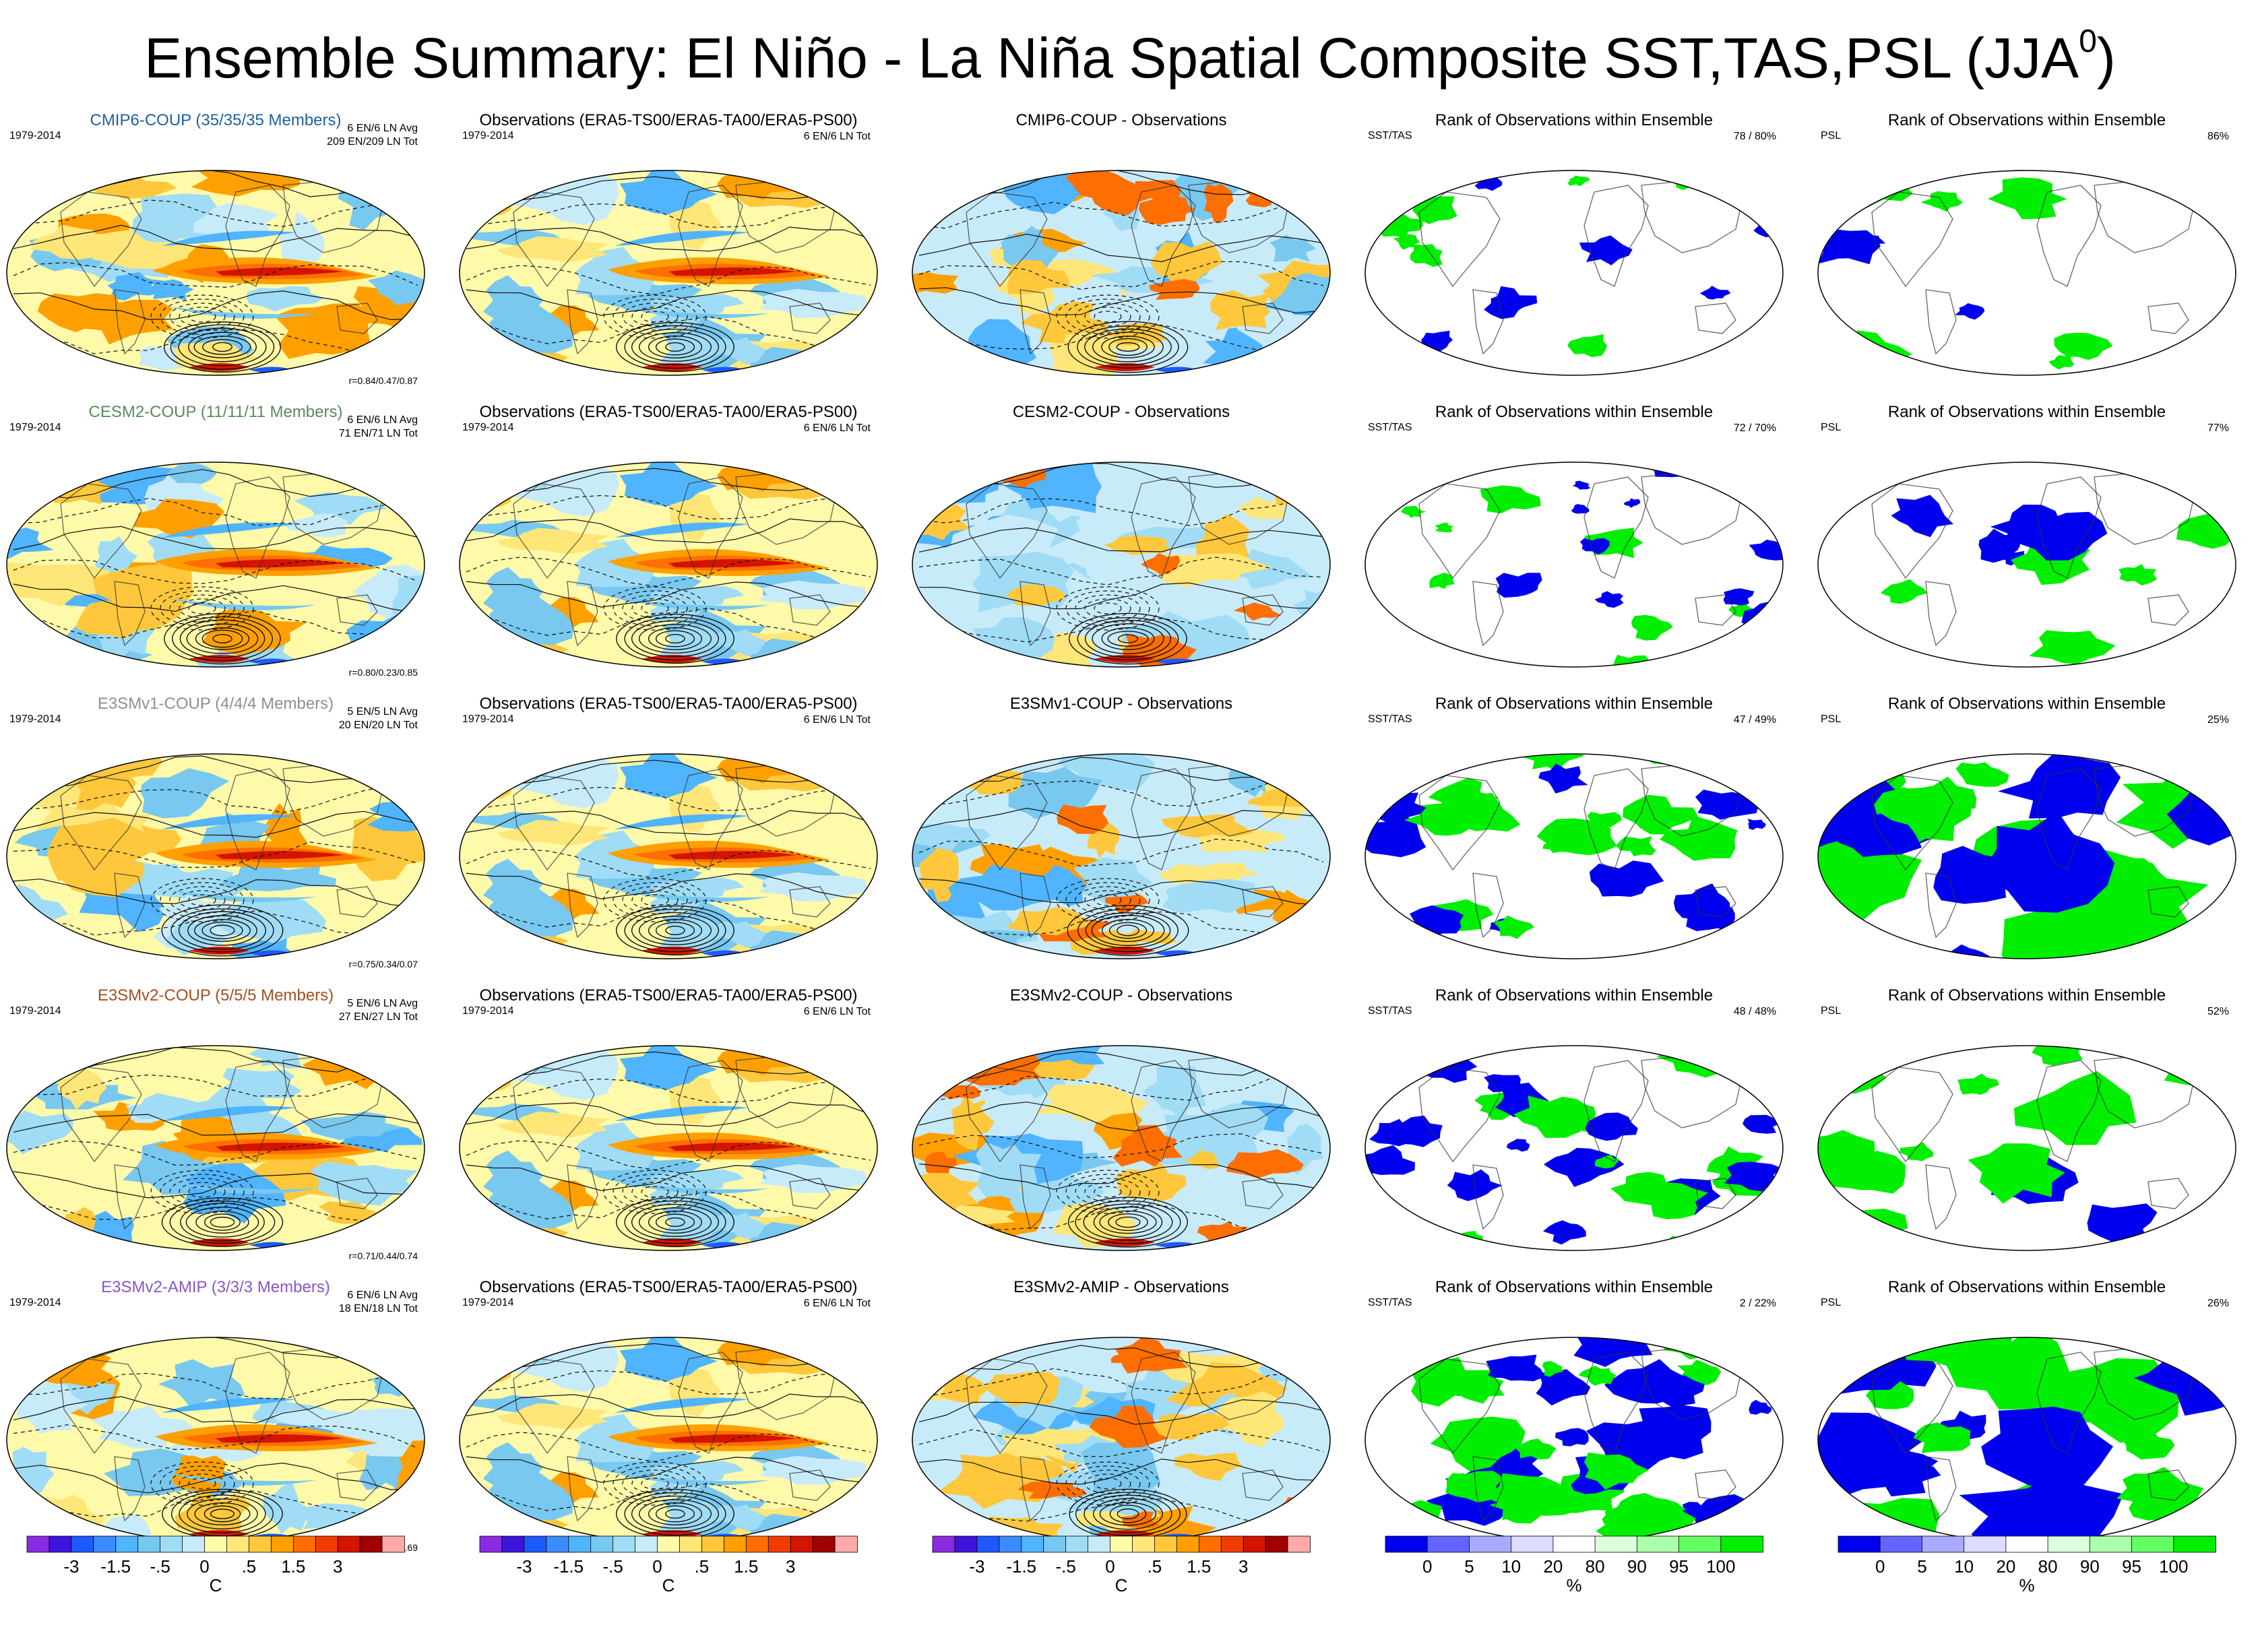 The image size is (2260, 1652). I want to click on colorbar-tick-label: 90, so click(2090, 1566).